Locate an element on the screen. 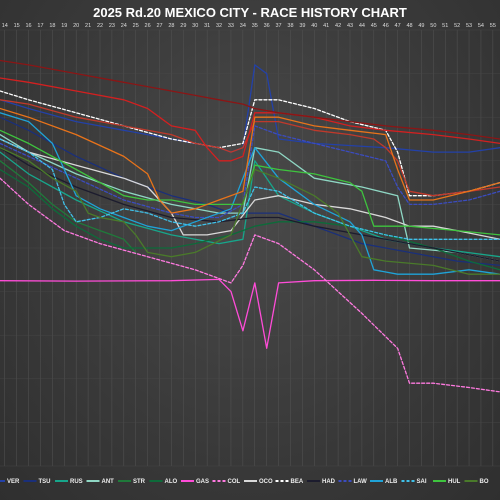 This screenshot has width=500, height=500. x-tick-label: 43 is located at coordinates (350, 26).